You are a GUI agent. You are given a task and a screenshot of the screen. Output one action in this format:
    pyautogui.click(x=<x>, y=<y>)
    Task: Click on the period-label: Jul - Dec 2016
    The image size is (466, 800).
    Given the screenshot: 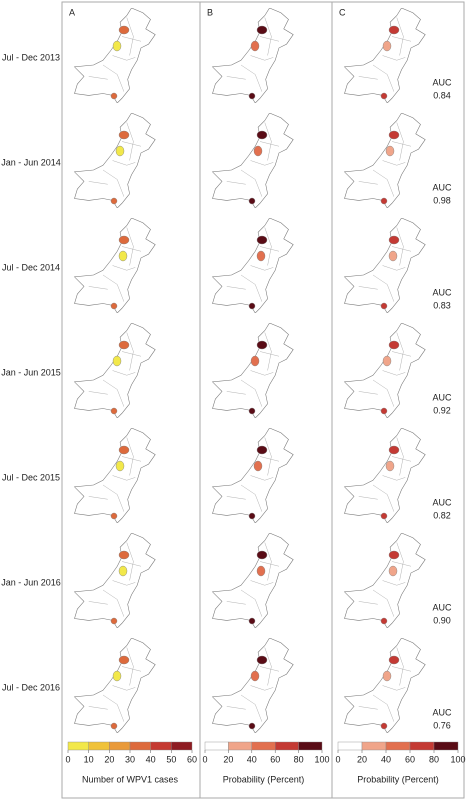 What is the action you would take?
    pyautogui.click(x=31, y=687)
    